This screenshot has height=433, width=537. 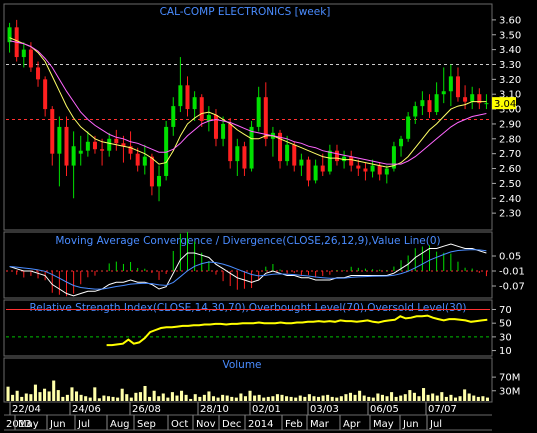 What do you see at coordinates (510, 110) in the screenshot?
I see `price-tick-label: 3.00` at bounding box center [510, 110].